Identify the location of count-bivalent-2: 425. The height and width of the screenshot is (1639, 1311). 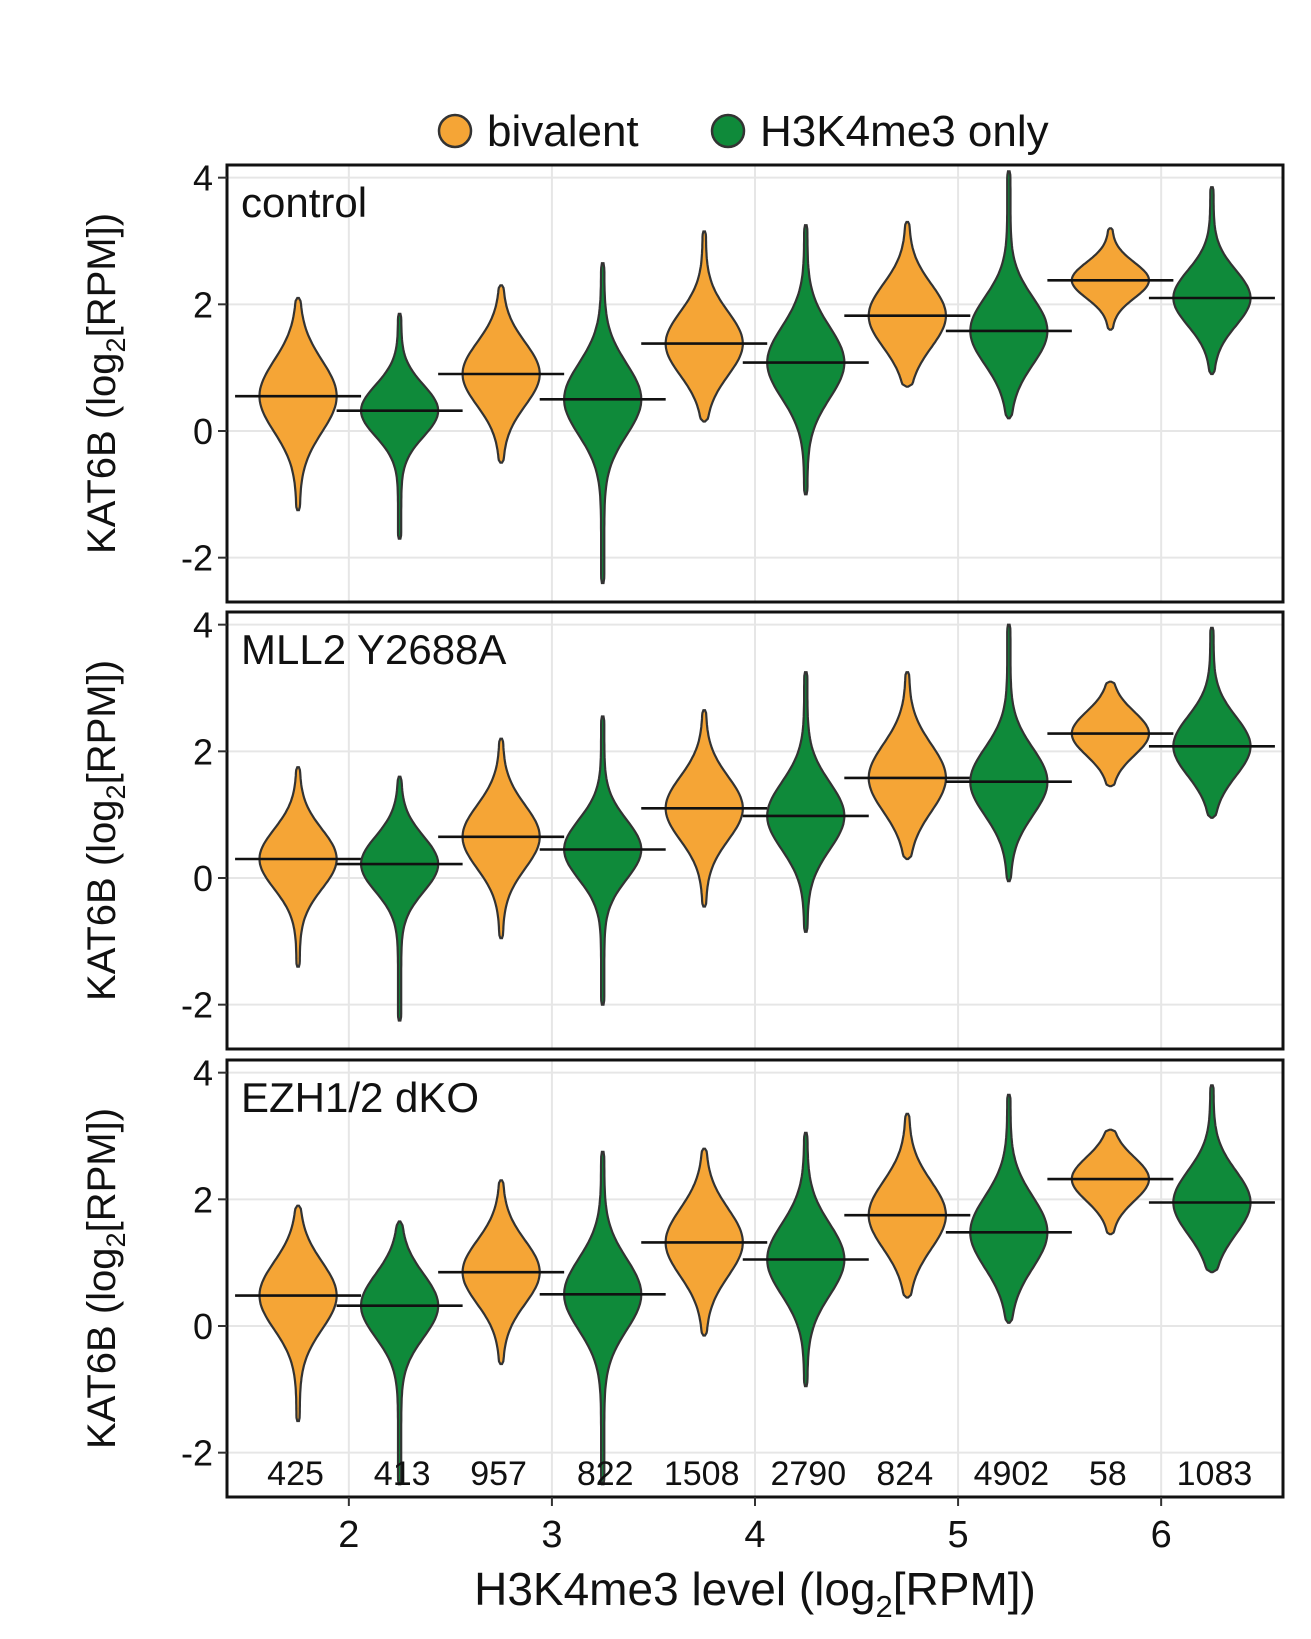
(295, 1474).